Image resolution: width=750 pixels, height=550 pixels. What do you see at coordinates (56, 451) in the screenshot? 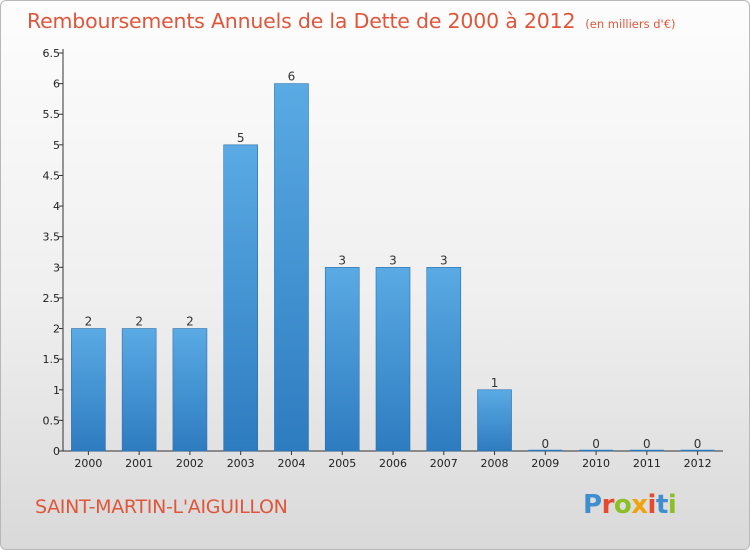
I see `y-tick-label: 0` at bounding box center [56, 451].